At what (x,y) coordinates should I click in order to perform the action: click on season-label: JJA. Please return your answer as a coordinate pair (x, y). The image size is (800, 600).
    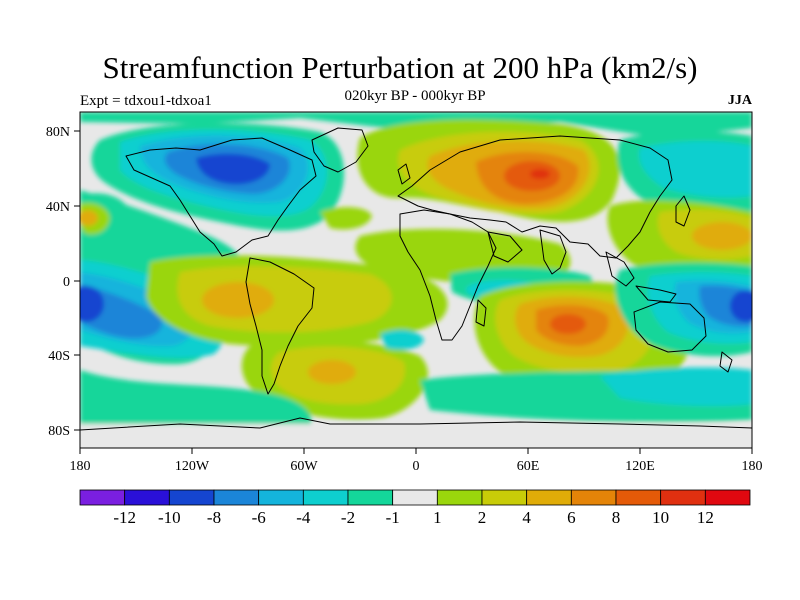
    Looking at the image, I should click on (739, 100).